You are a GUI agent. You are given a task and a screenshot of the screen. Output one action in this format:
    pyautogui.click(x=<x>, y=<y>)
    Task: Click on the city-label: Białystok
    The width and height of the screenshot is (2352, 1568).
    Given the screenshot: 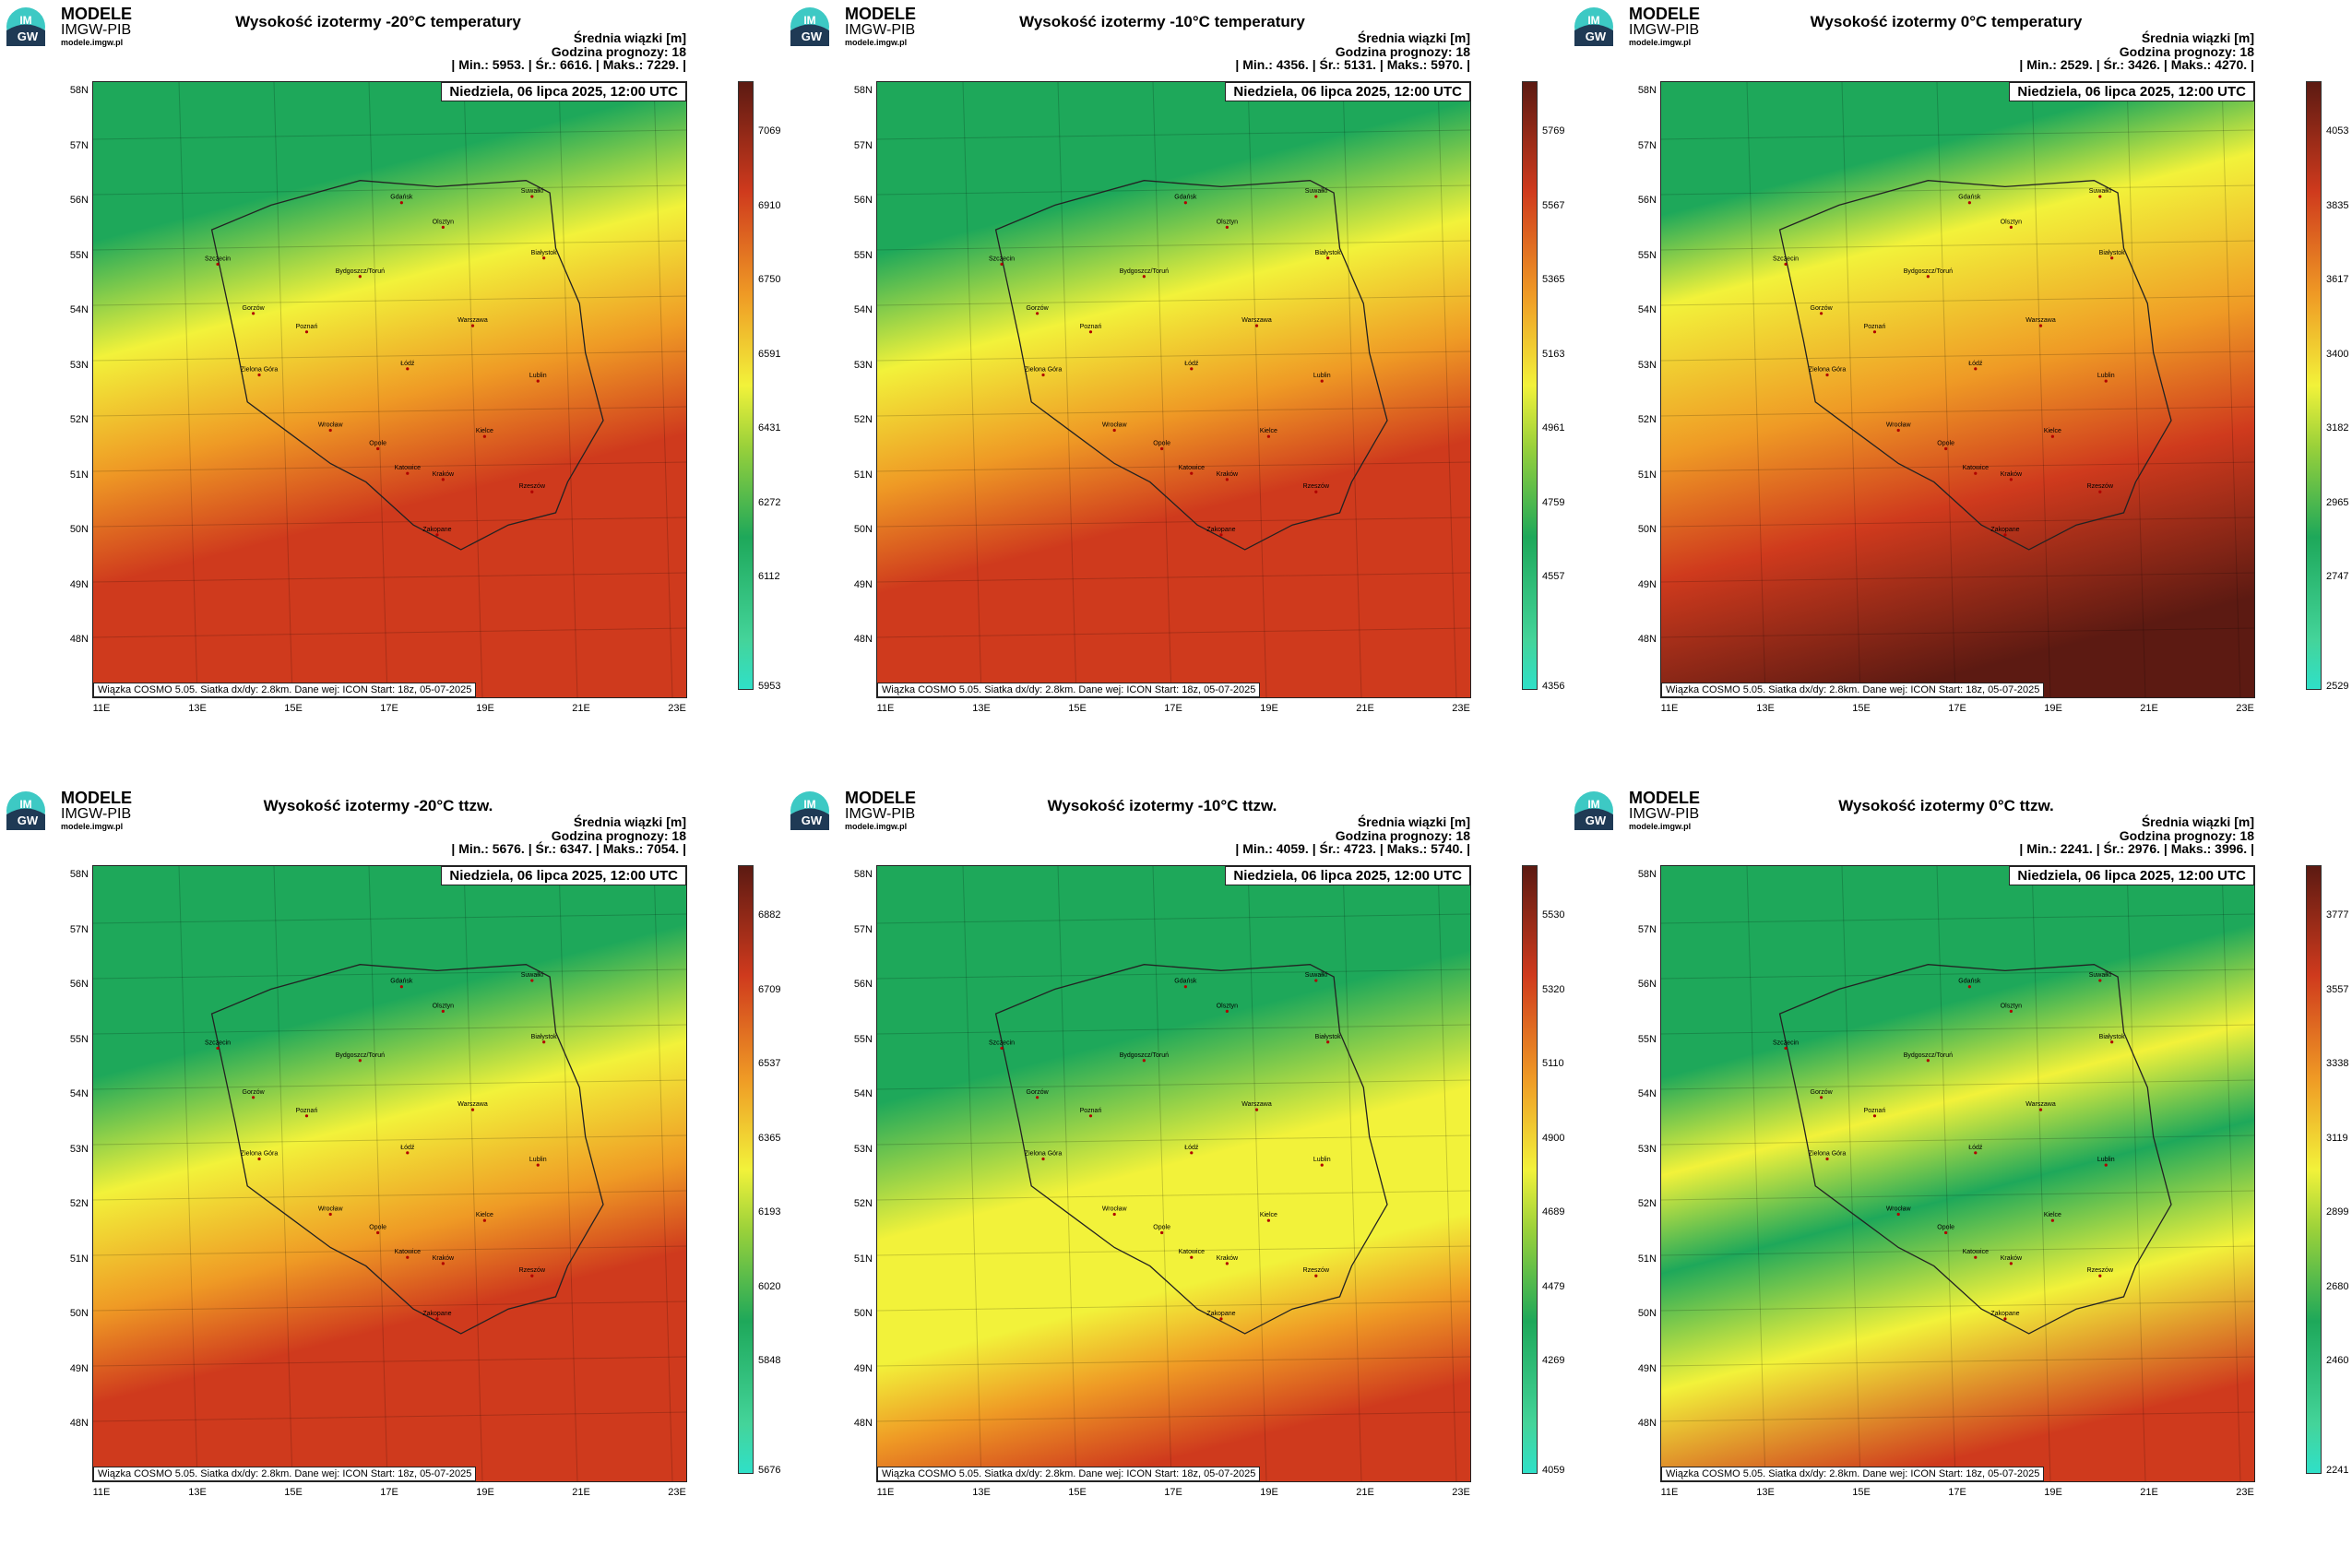 What is the action you would take?
    pyautogui.click(x=544, y=253)
    